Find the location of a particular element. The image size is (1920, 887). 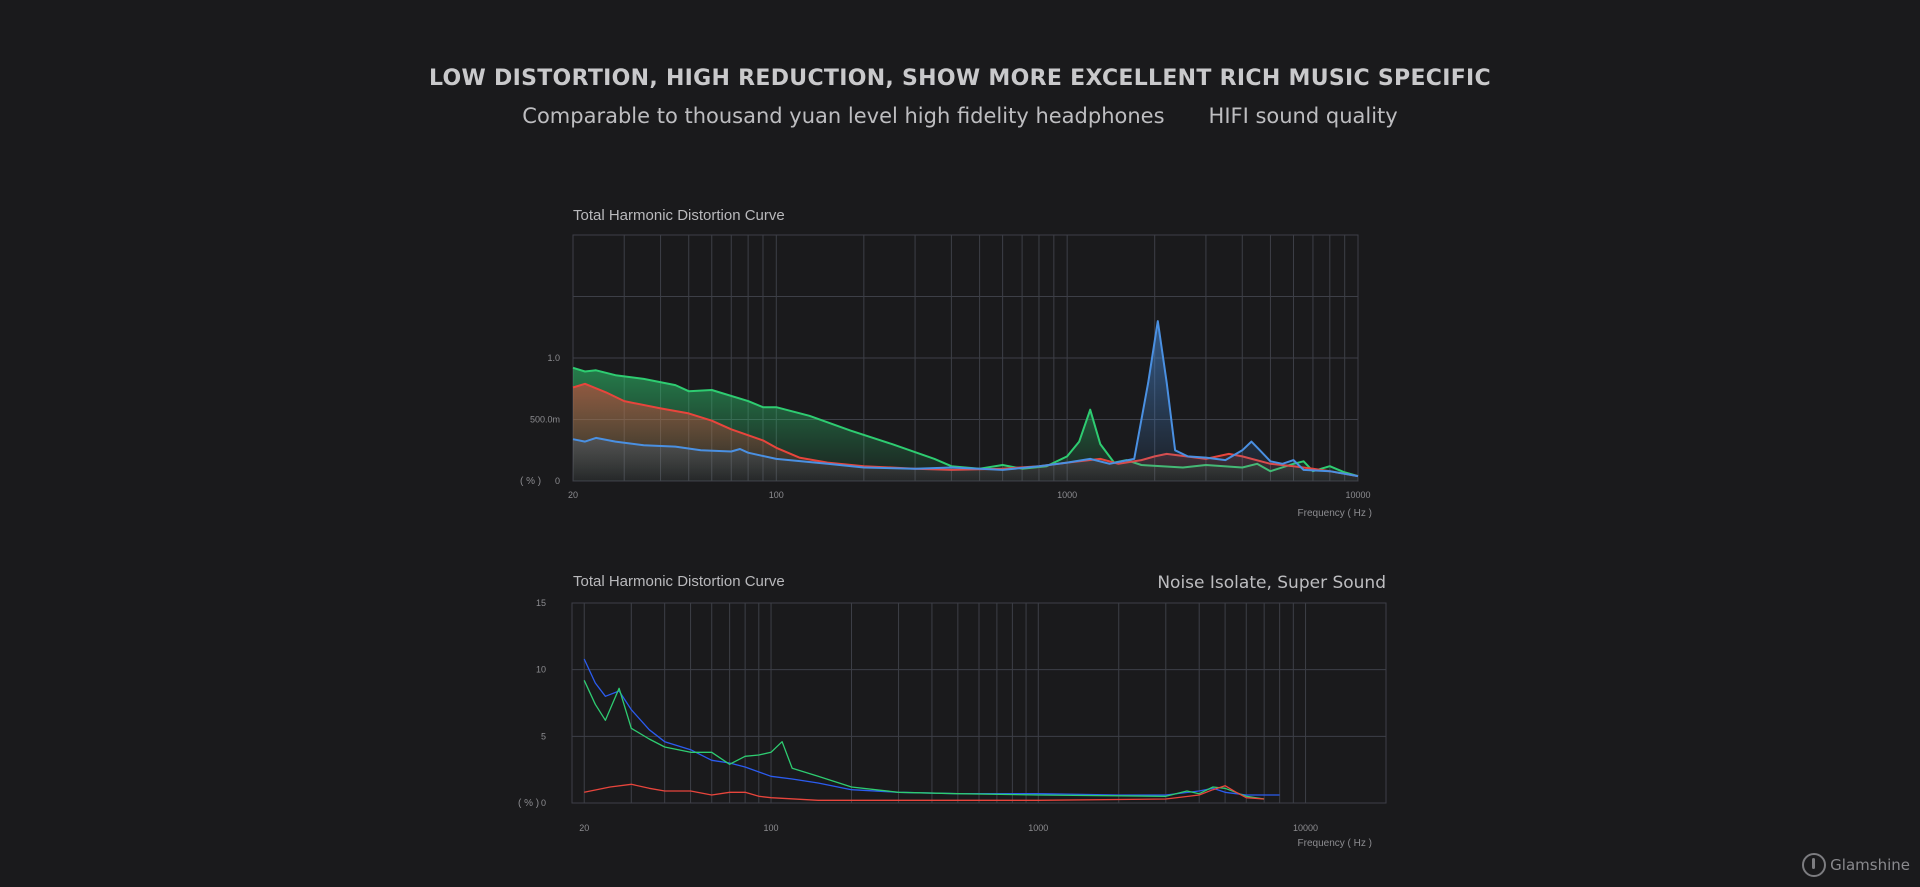

y-tick-label: 500.0m is located at coordinates (545, 420).